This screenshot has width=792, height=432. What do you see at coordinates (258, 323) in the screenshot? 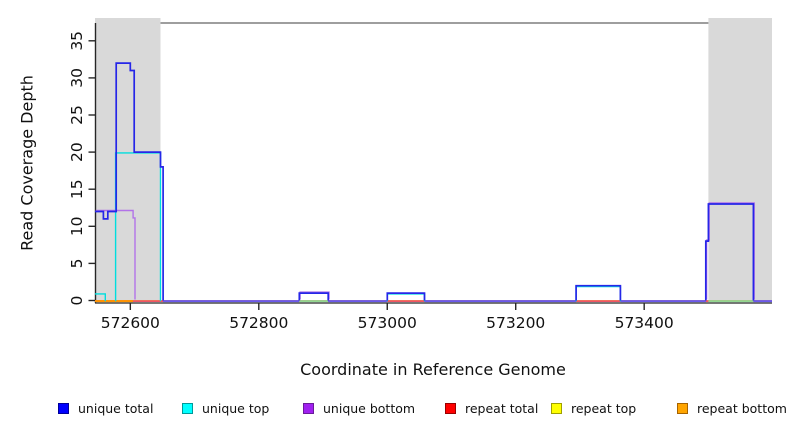
I see `x-tick-label: 572800` at bounding box center [258, 323].